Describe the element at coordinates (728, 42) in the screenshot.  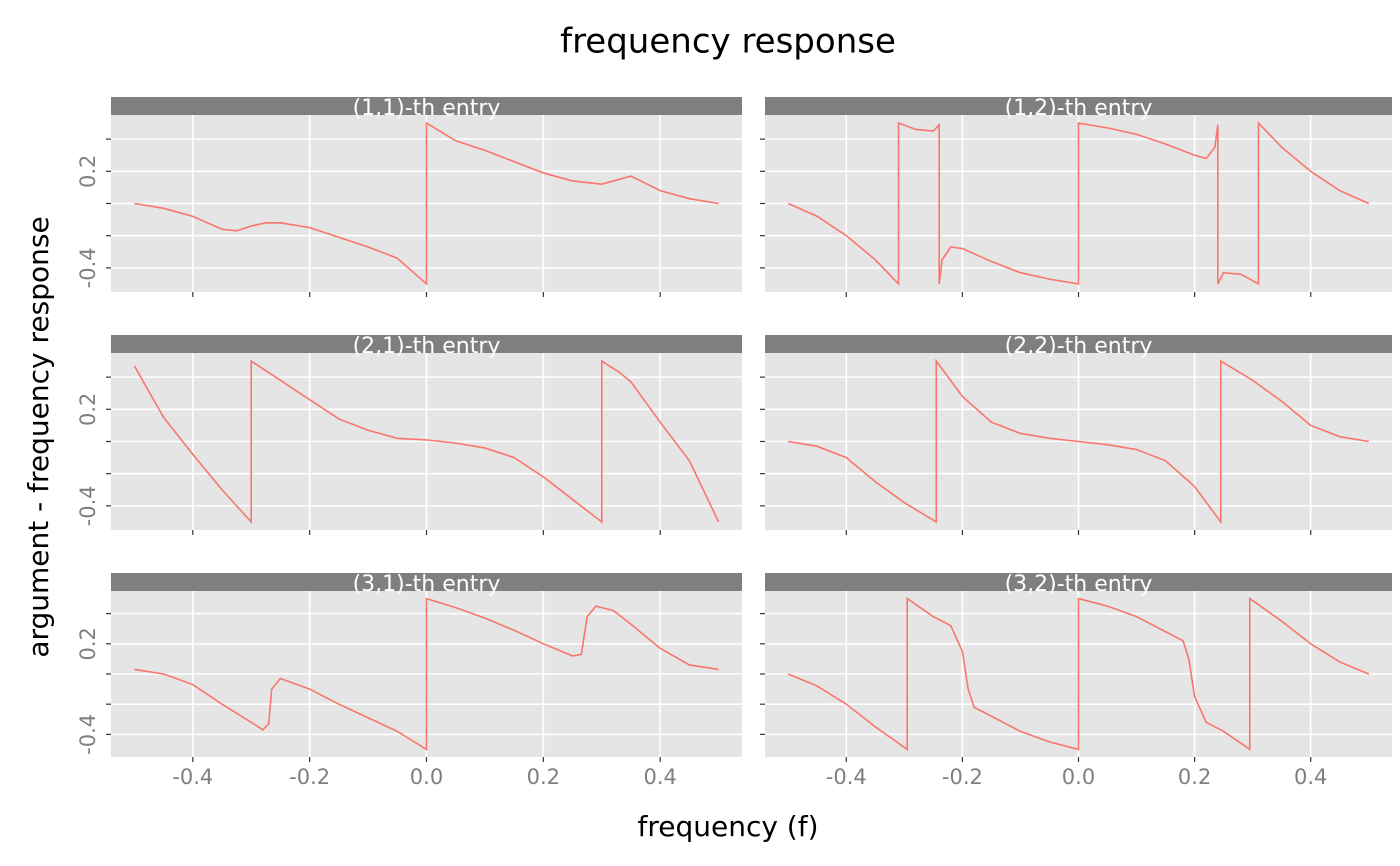
I see `chart-title: frequency response` at that location.